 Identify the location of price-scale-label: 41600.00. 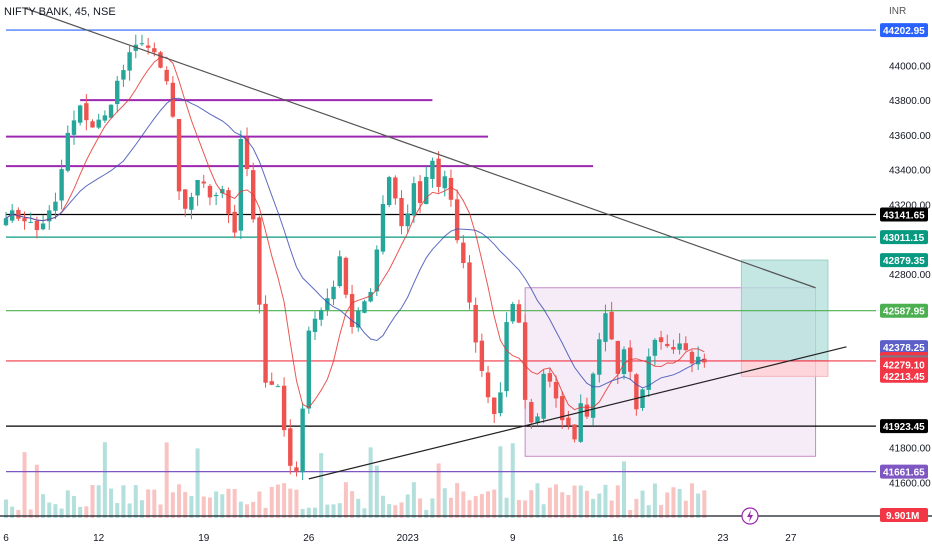
(910, 483).